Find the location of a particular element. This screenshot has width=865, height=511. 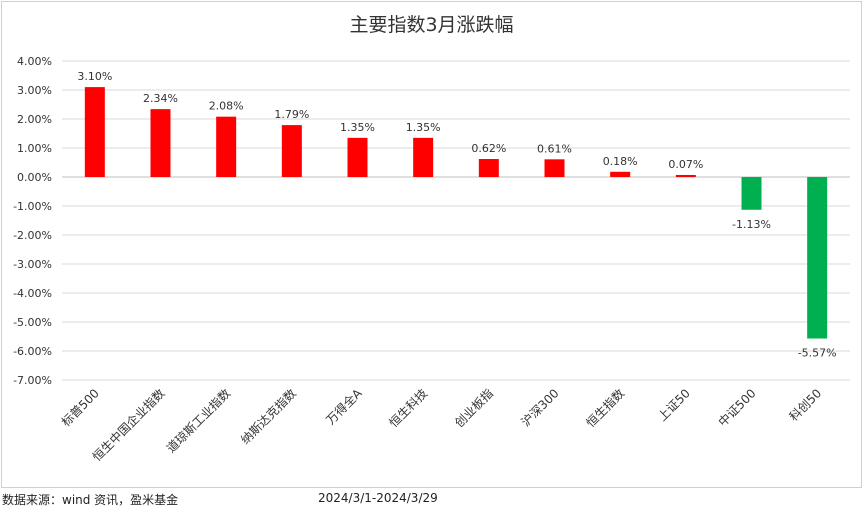

x-tick-label: 中证500 is located at coordinates (737, 408).